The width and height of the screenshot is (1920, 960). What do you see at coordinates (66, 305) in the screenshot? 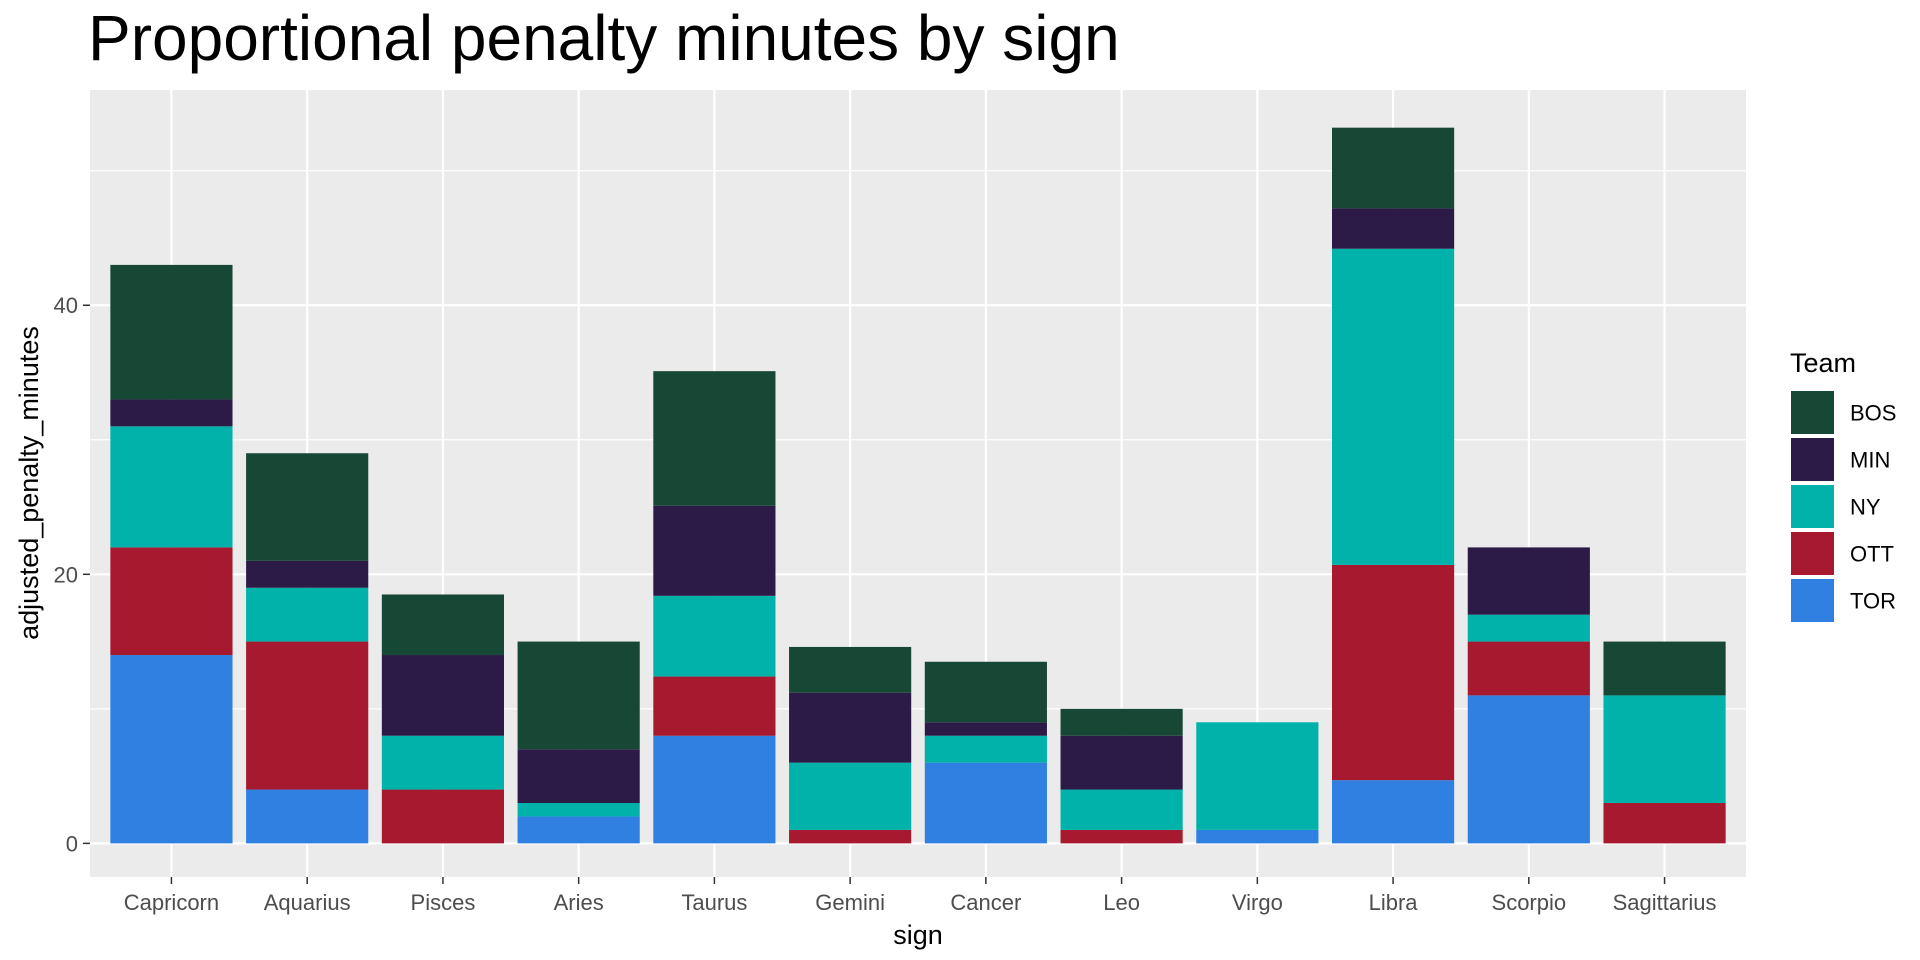
I see `y-tick-label: 40` at bounding box center [66, 305].